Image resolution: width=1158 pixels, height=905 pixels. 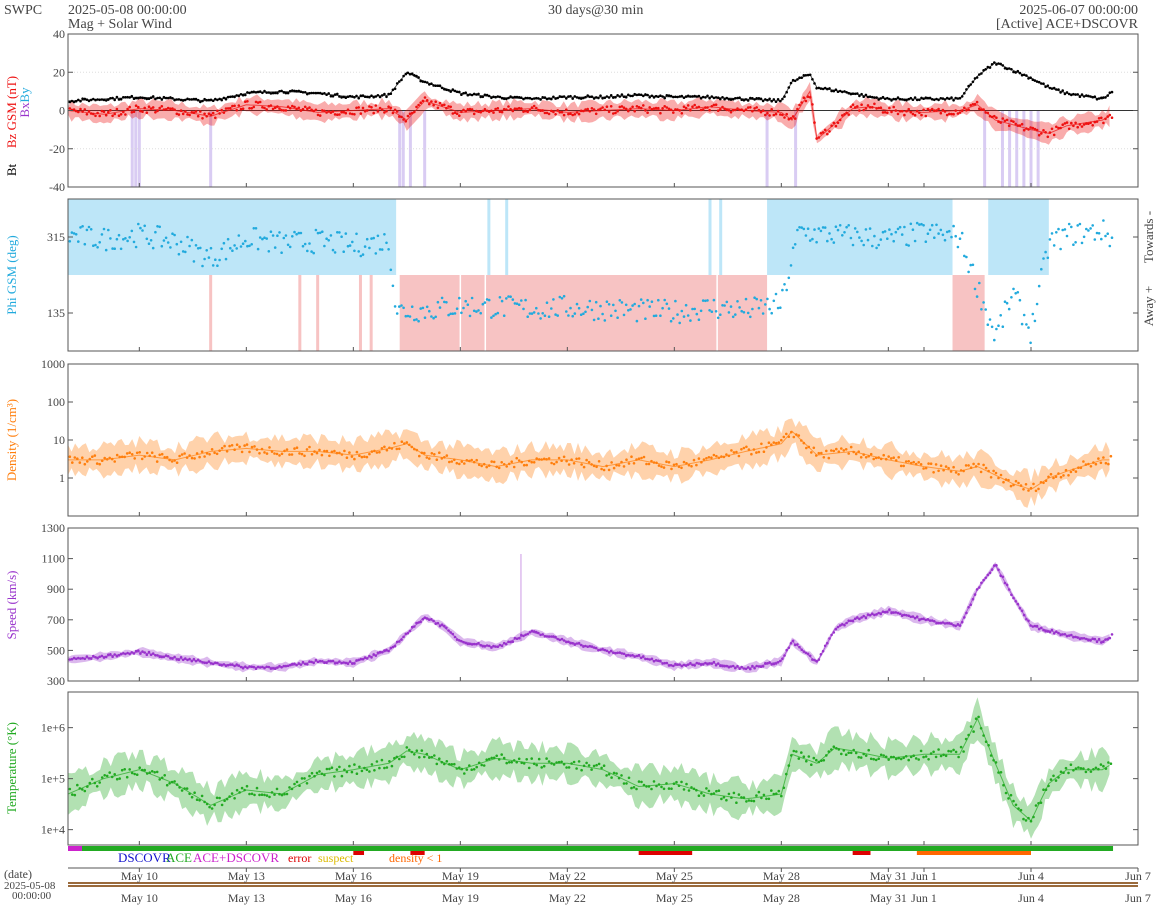 I want to click on temperature-trace, so click(x=588, y=769).